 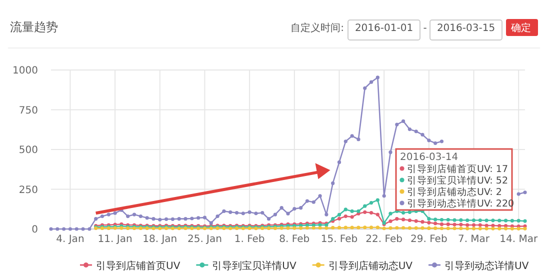 I want to click on annotation: 2016-03-14, so click(x=429, y=157).